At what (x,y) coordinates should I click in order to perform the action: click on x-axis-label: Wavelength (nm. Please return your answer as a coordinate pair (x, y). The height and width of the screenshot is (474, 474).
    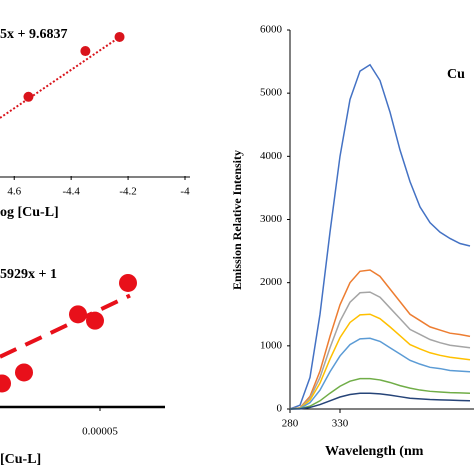
    Looking at the image, I should click on (374, 451).